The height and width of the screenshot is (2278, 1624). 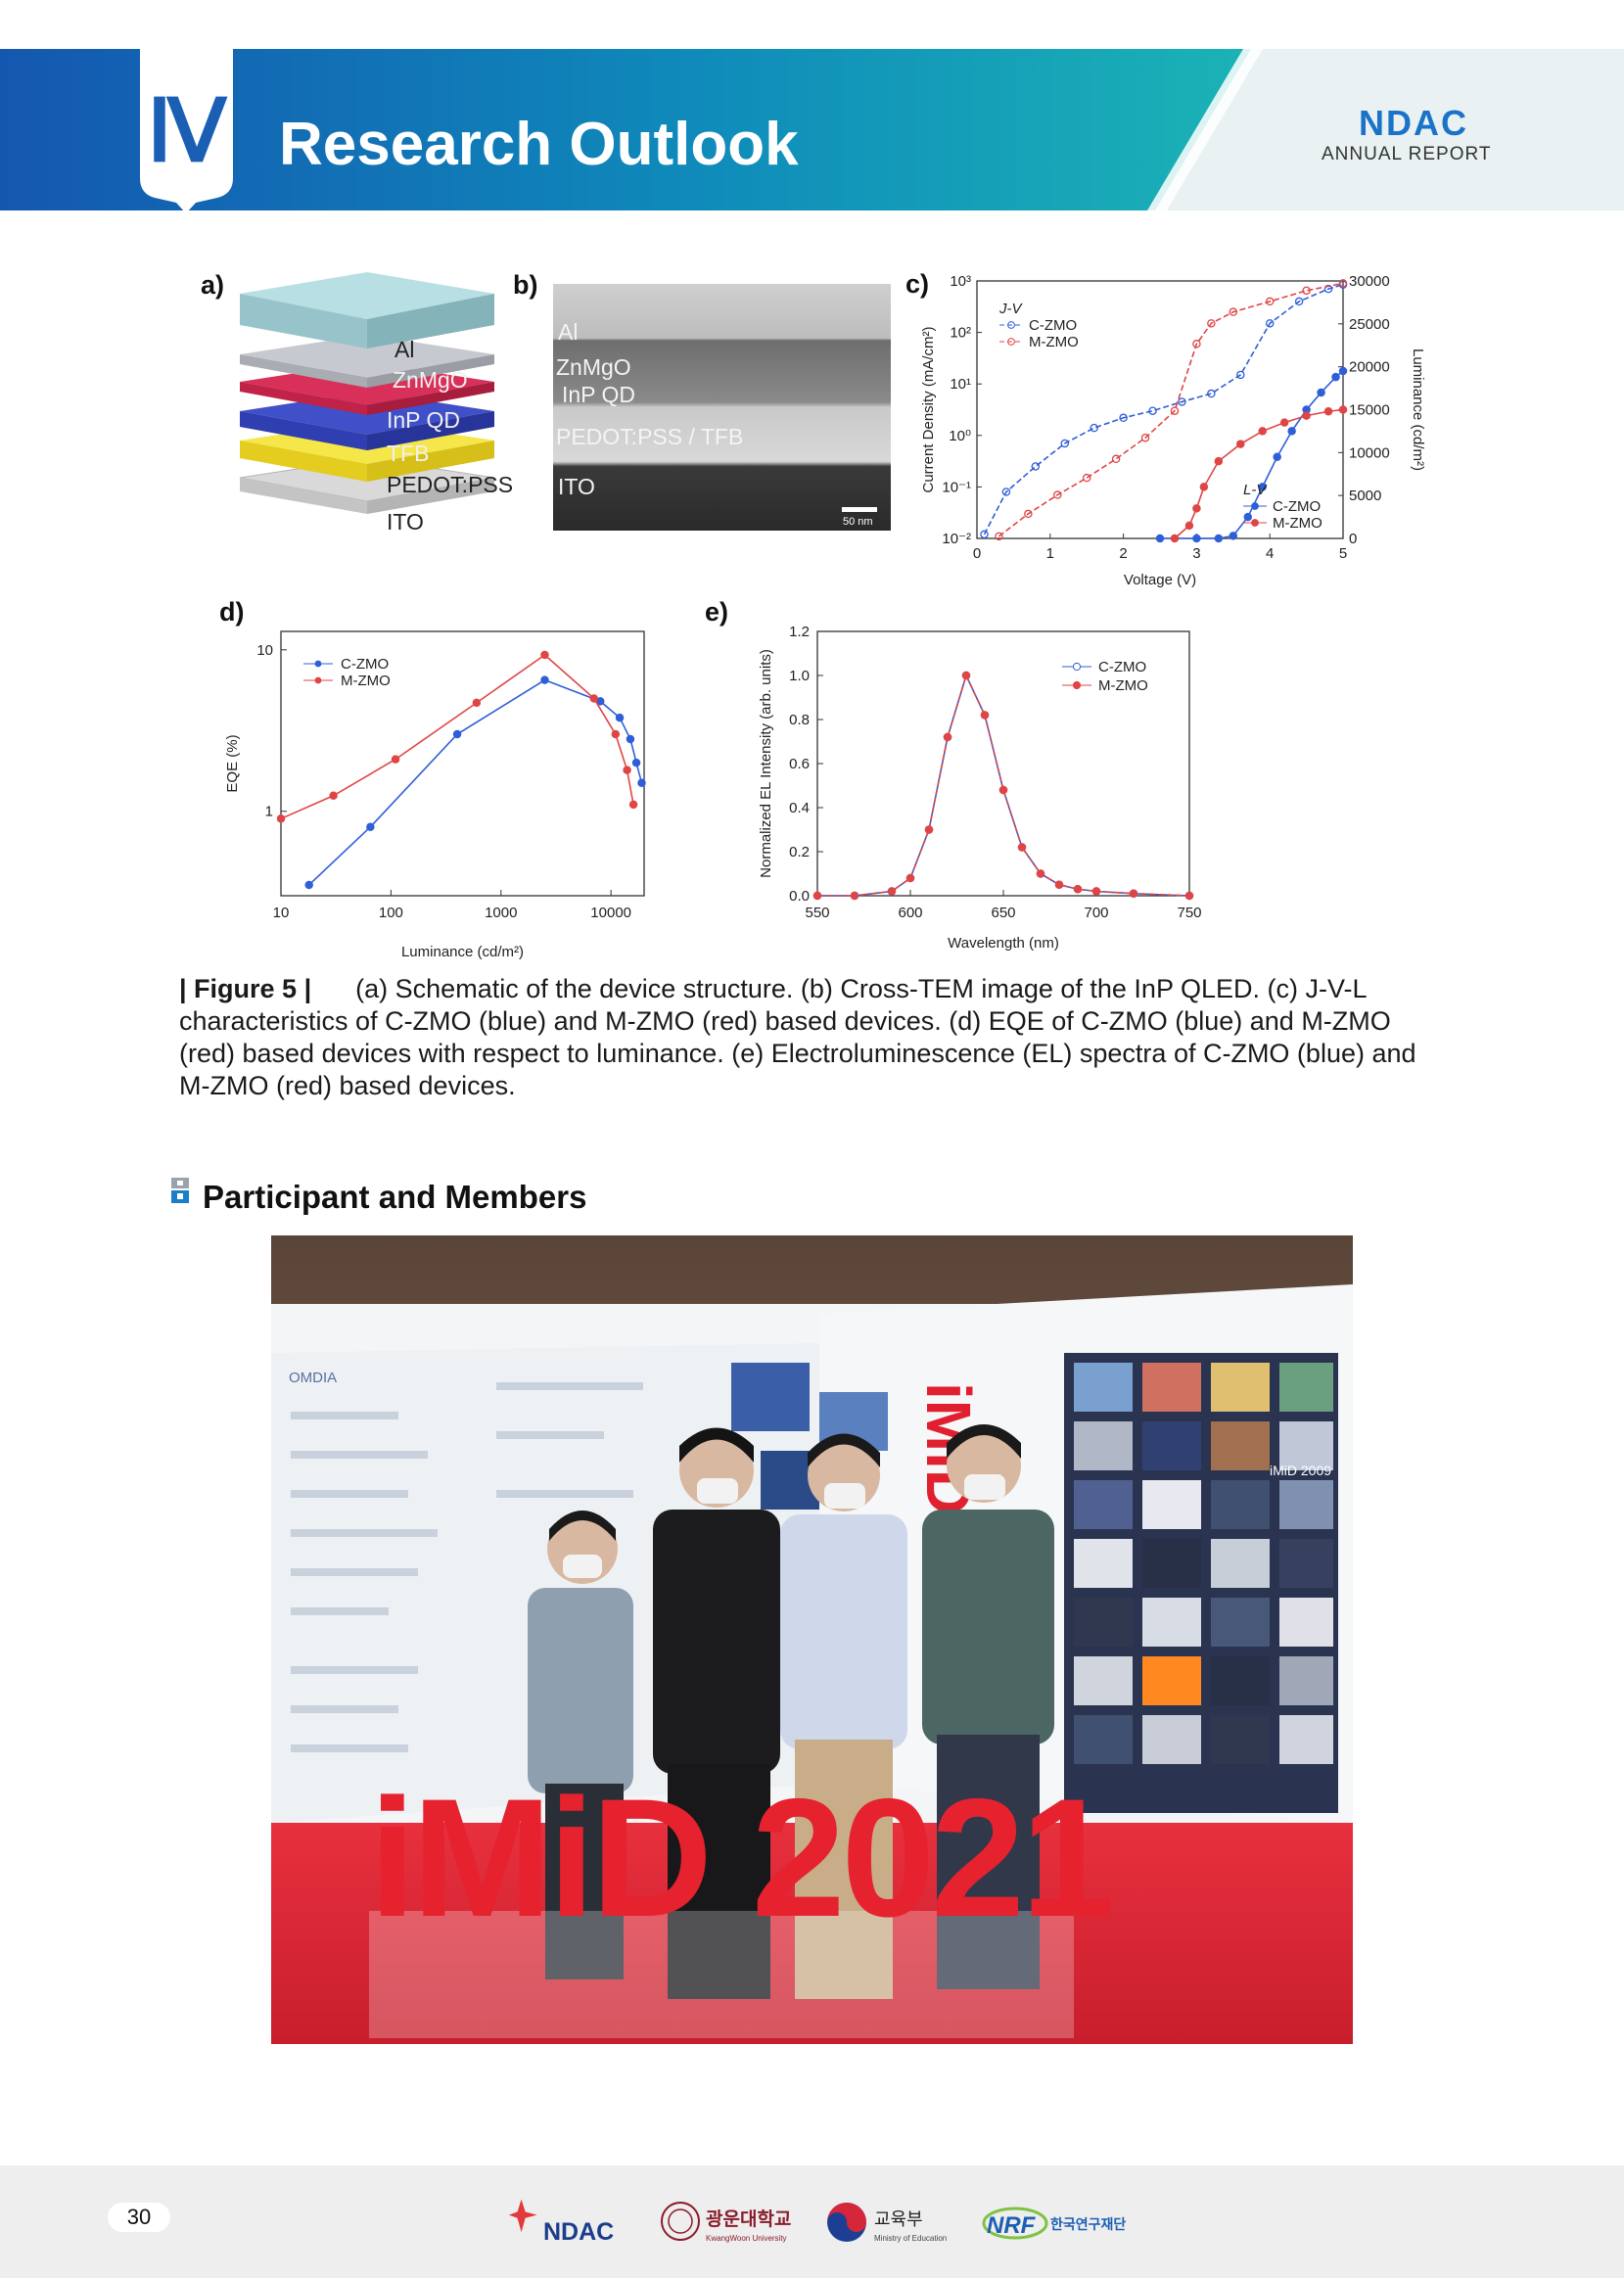 What do you see at coordinates (961, 281) in the screenshot?
I see `y-tick-label-left: 10³` at bounding box center [961, 281].